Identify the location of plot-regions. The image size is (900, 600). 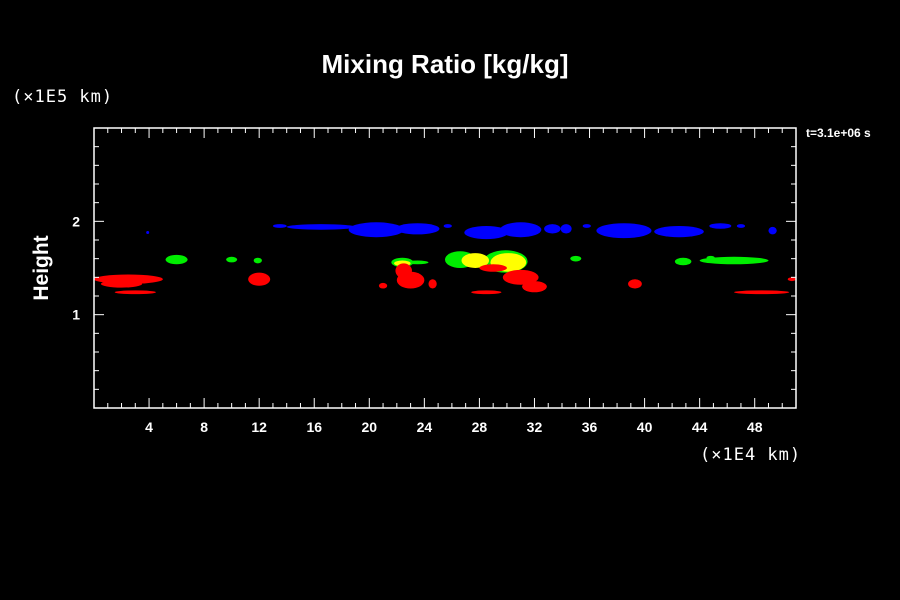
(445, 258).